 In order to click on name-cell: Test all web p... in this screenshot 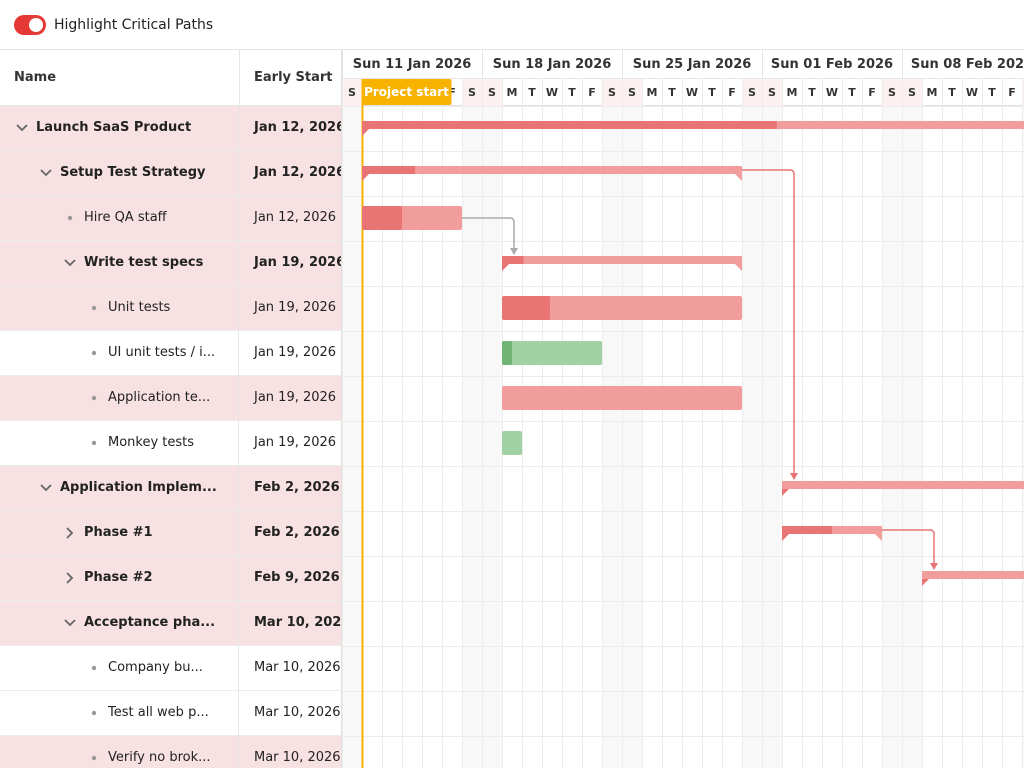, I will do `click(119, 713)`.